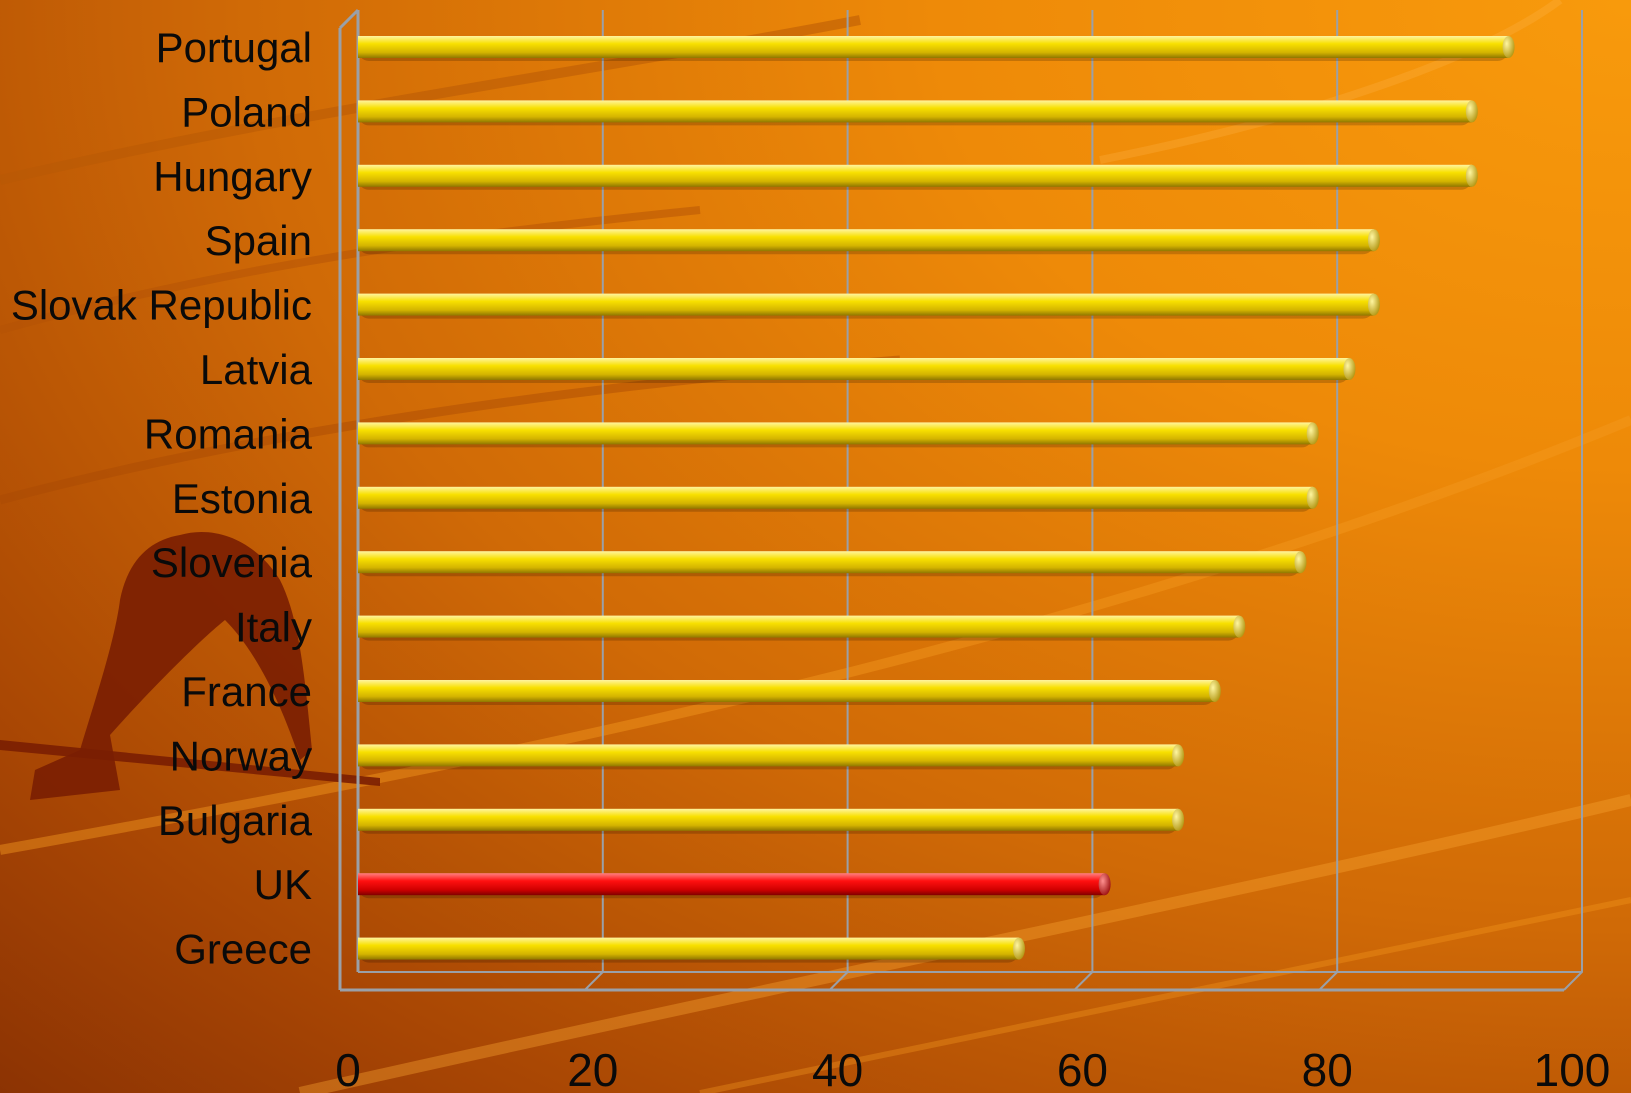 Image resolution: width=1631 pixels, height=1093 pixels. What do you see at coordinates (1312, 433) in the screenshot?
I see `bar-cap-romania` at bounding box center [1312, 433].